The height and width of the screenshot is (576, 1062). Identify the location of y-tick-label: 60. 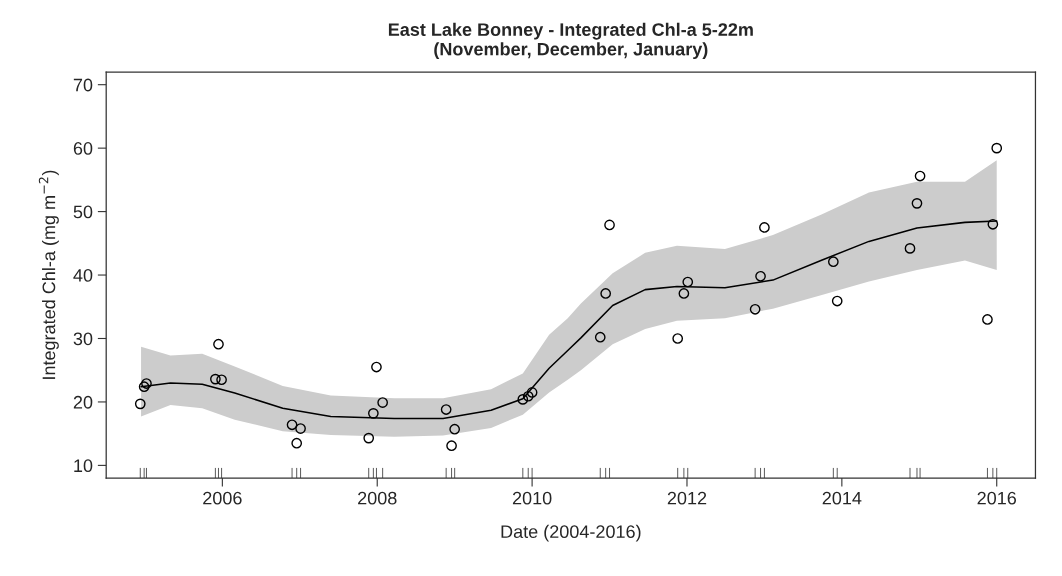
(83, 148).